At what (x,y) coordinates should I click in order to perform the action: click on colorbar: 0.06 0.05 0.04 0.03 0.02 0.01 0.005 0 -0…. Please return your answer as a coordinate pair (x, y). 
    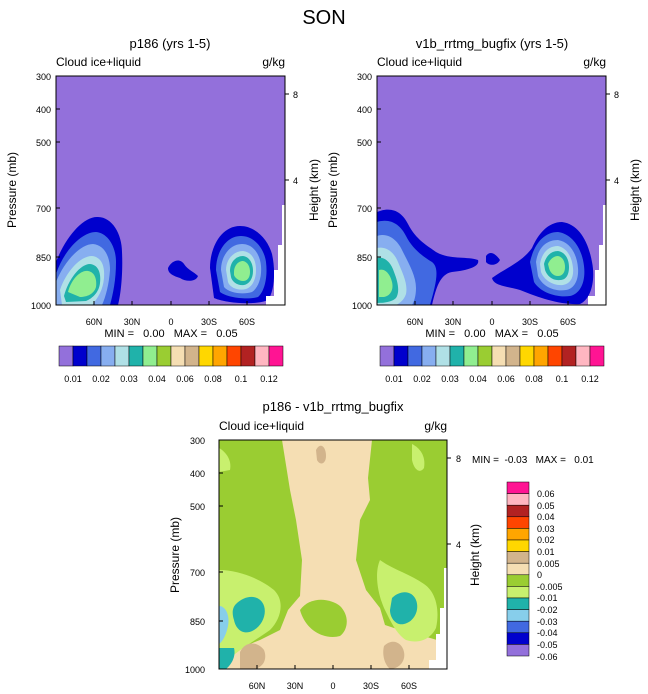
    Looking at the image, I should click on (534, 571).